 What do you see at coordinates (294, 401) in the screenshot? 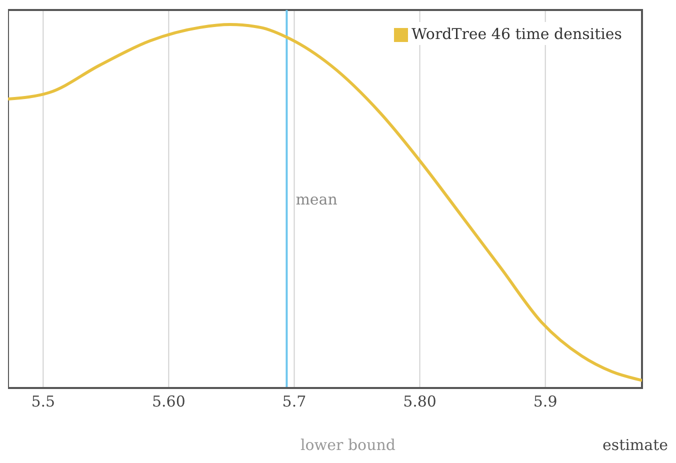
I see `x-tick-label: 5.7` at bounding box center [294, 401].